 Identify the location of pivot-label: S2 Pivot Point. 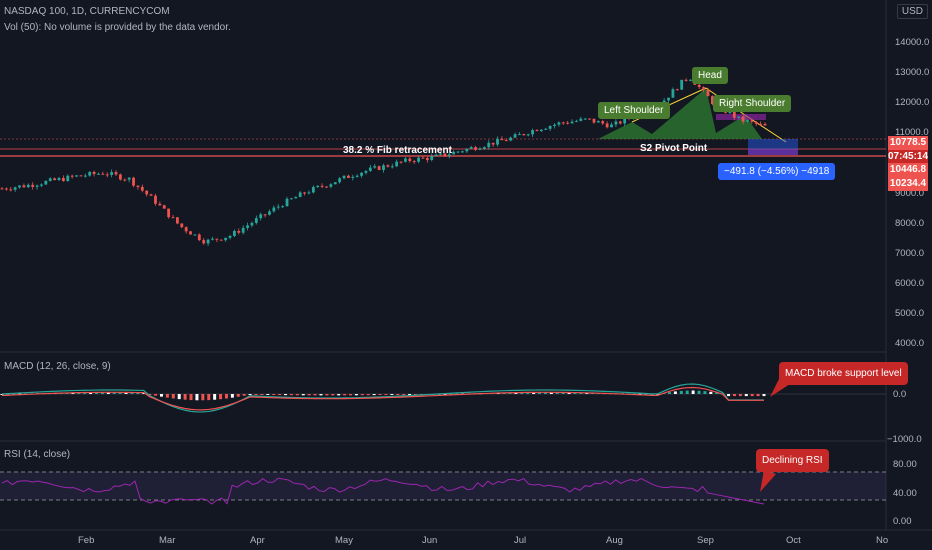
(674, 148).